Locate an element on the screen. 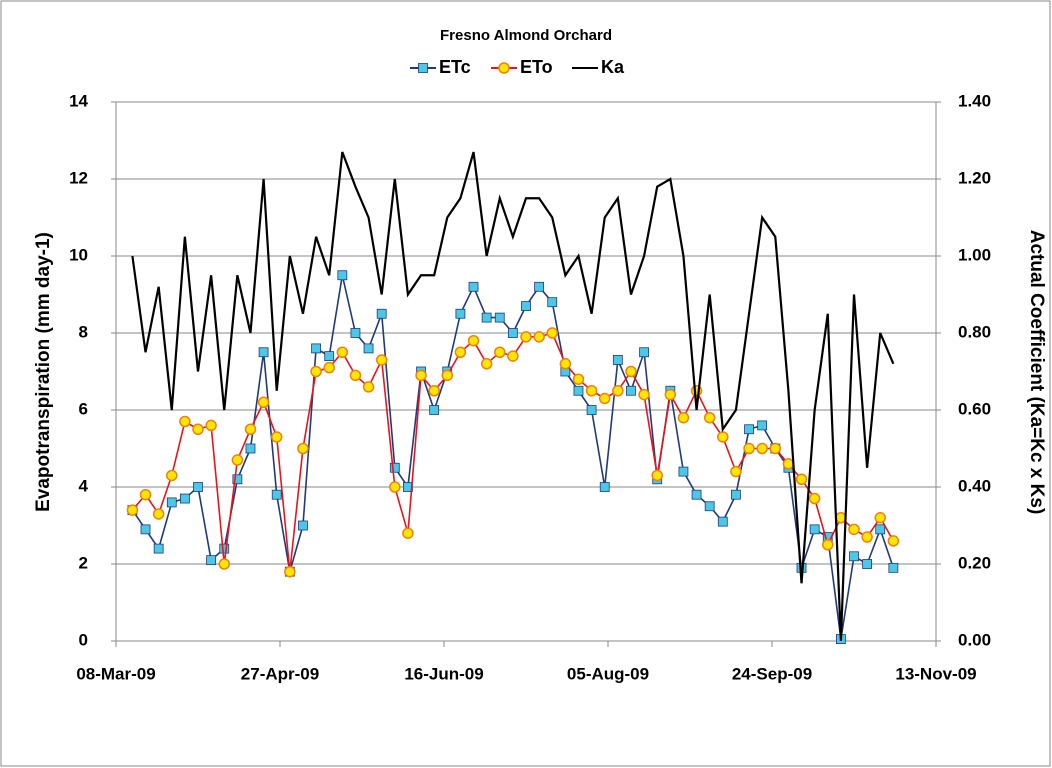 Image resolution: width=1052 pixels, height=768 pixels. legend-label: Ka is located at coordinates (613, 67).